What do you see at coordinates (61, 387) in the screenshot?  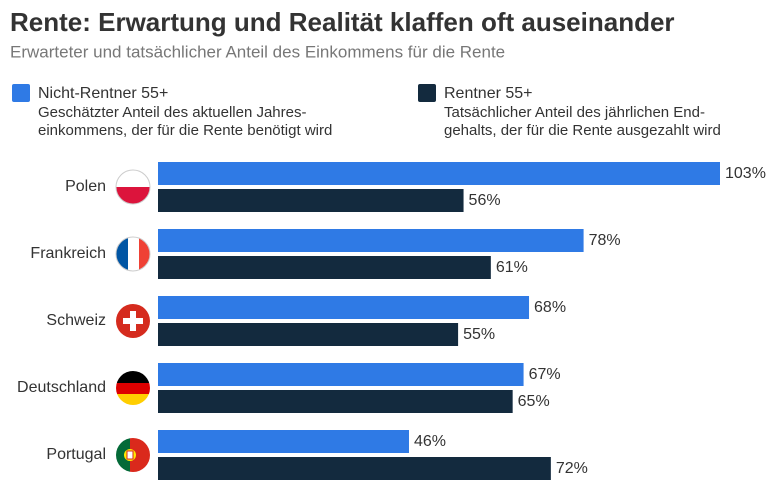 I see `category-label: Deutschland` at bounding box center [61, 387].